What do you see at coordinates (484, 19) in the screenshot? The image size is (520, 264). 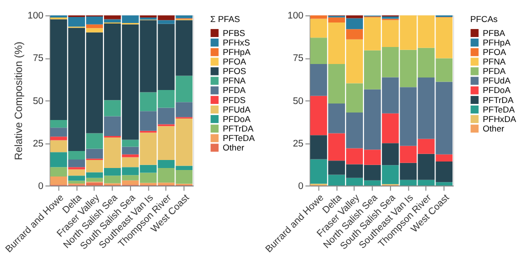 I see `legend-title: PFCAs` at bounding box center [484, 19].